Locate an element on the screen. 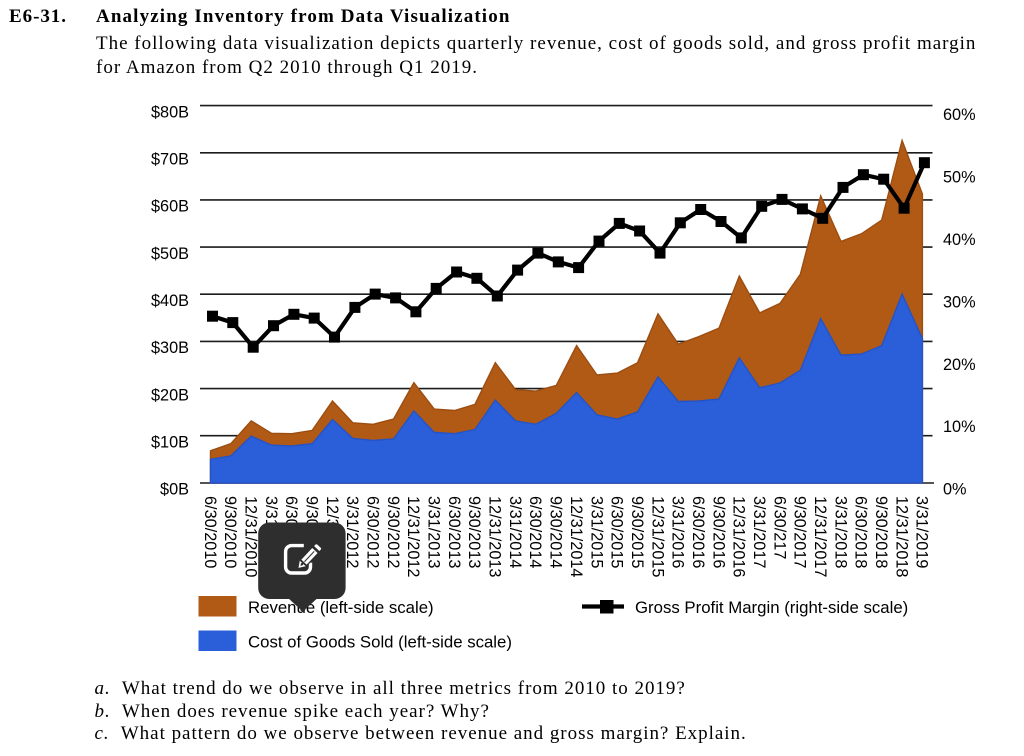  svg-text:Gross Profit Margin (right-sid: Gross Profit Margin (right-side scale) is located at coordinates (771, 607).